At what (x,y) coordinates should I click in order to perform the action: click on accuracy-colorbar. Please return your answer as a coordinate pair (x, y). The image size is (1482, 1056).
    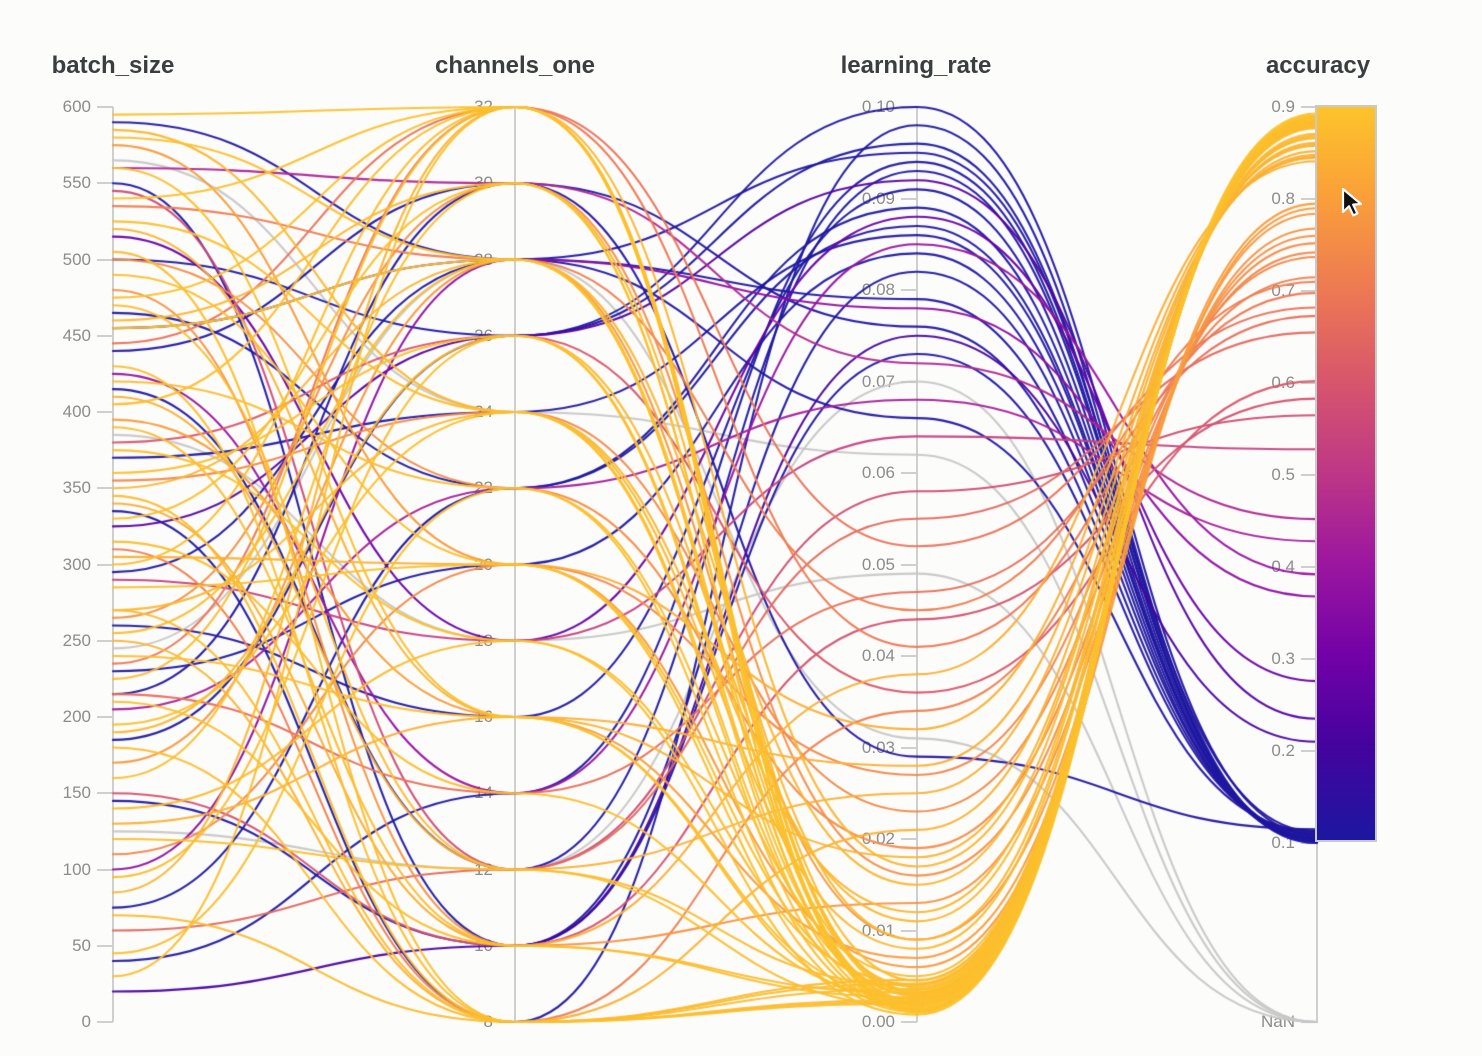
    Looking at the image, I should click on (1346, 473).